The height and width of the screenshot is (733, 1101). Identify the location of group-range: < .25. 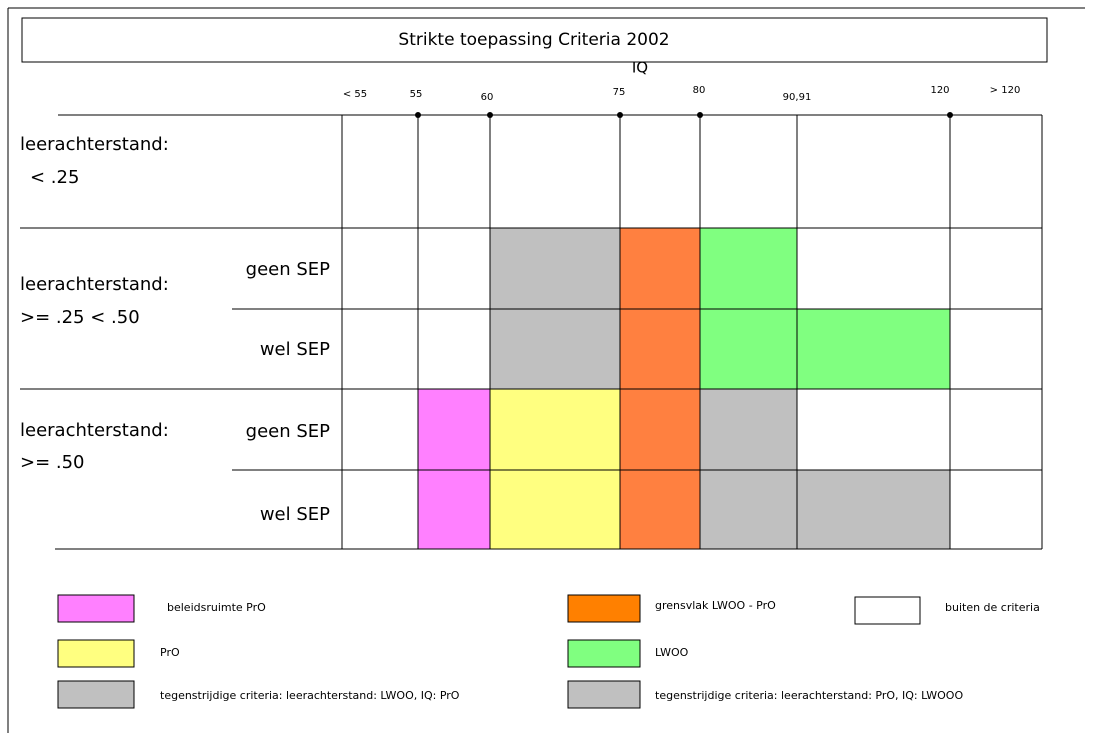
(54, 177).